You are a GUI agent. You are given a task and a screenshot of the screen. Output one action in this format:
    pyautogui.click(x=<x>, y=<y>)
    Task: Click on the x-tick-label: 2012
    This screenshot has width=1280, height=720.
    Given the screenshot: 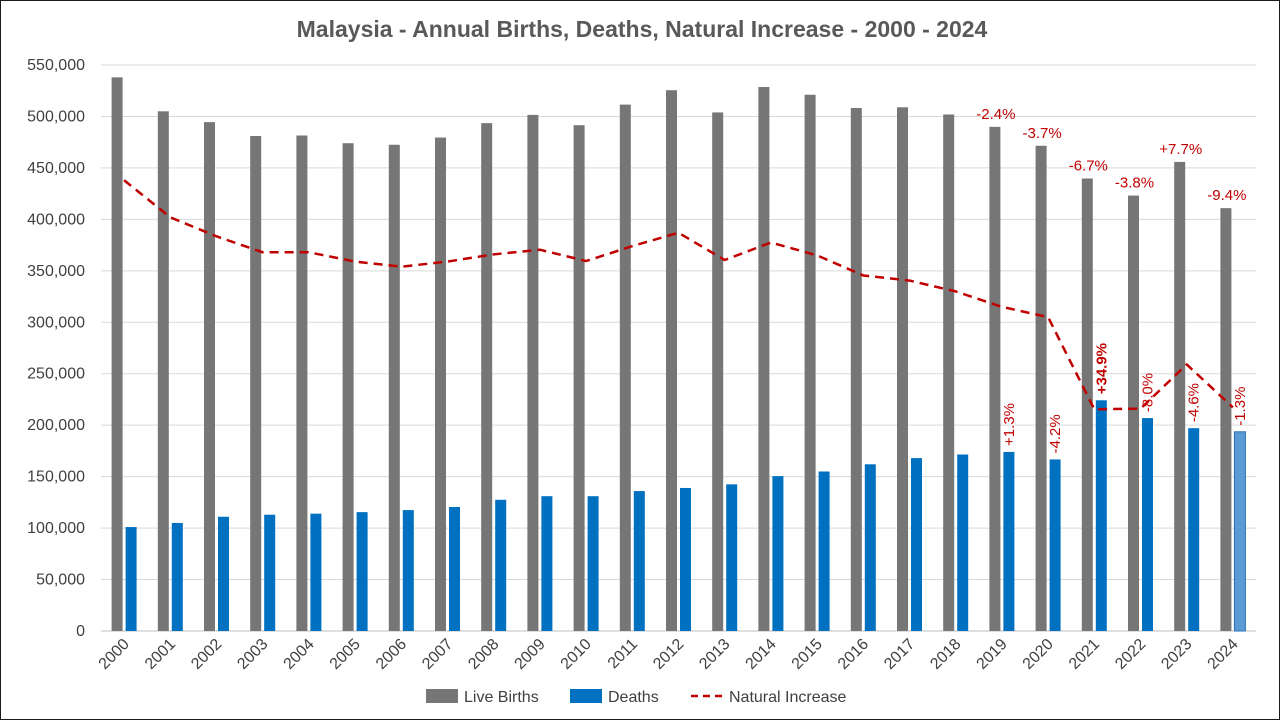 What is the action you would take?
    pyautogui.click(x=668, y=654)
    